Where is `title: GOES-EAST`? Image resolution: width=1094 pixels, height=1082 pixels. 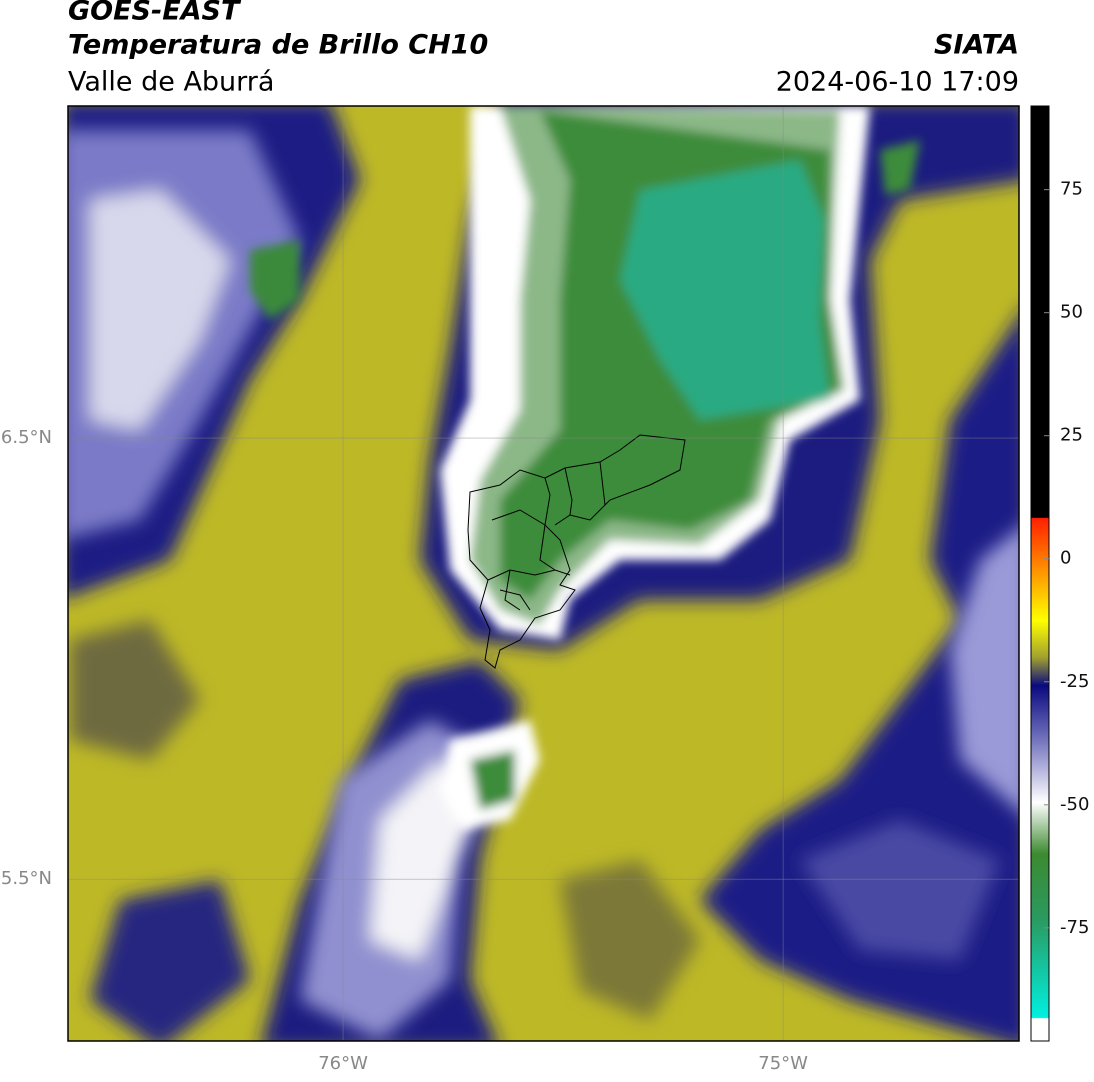
title: GOES-EAST is located at coordinates (155, 13).